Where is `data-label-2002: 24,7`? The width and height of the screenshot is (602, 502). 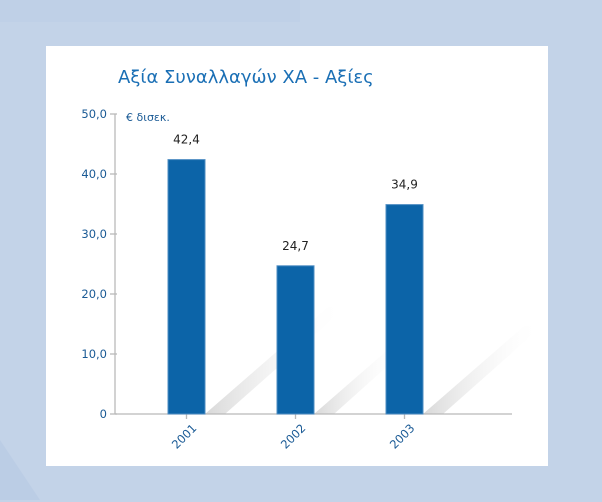
data-label-2002: 24,7 is located at coordinates (295, 246).